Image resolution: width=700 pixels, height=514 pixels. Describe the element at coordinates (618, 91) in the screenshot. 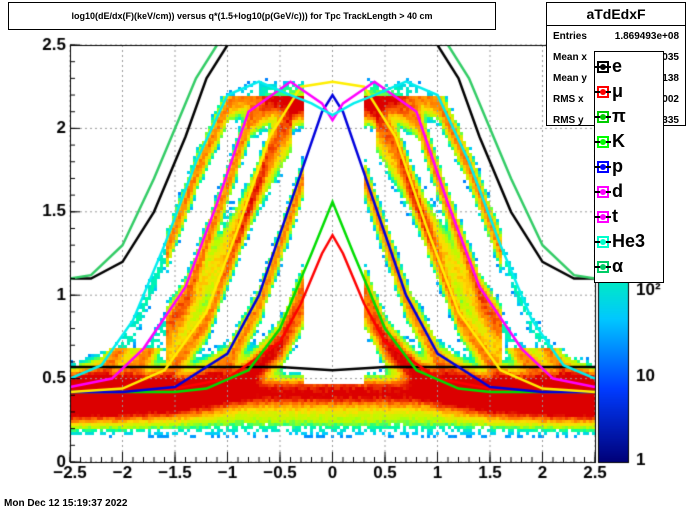

I see `legend-label: μ` at that location.